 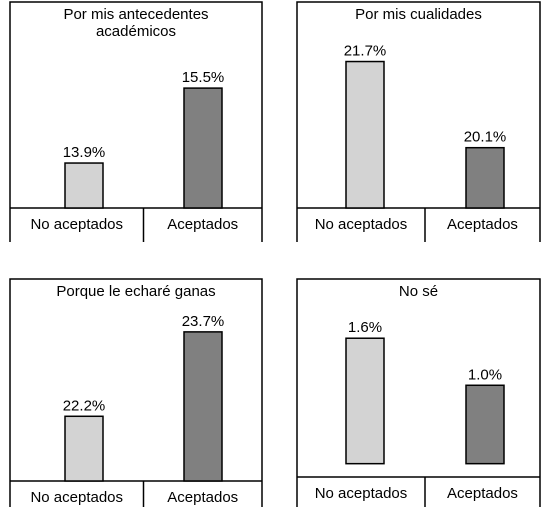 I want to click on chart-title: No sé, so click(x=418, y=291).